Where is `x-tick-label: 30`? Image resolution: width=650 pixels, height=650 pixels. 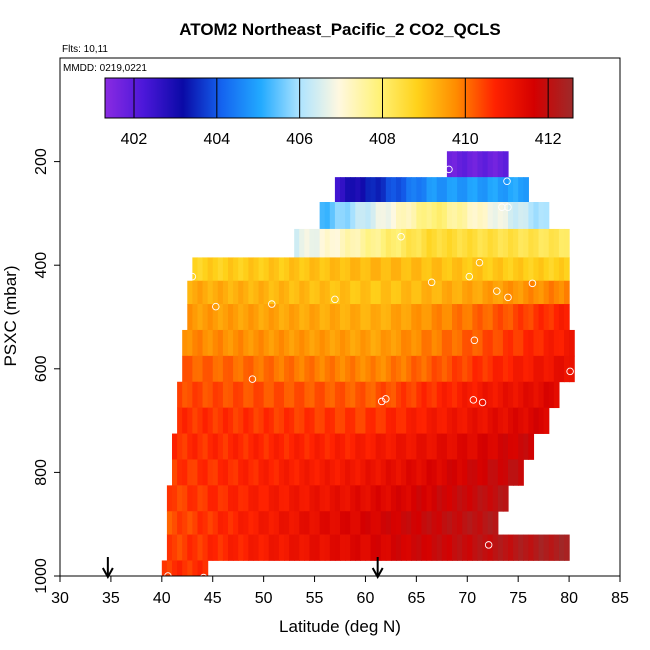
x-tick-label: 30 is located at coordinates (60, 598).